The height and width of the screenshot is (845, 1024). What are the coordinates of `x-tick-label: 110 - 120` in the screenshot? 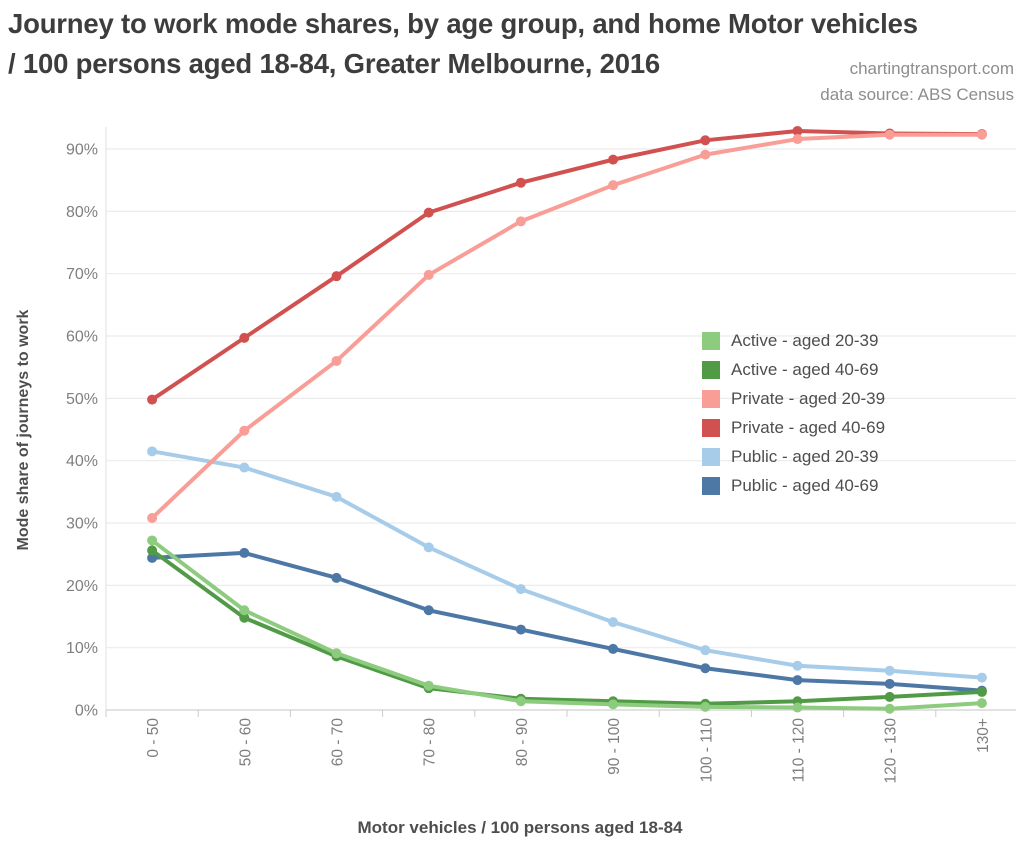 It's located at (799, 750).